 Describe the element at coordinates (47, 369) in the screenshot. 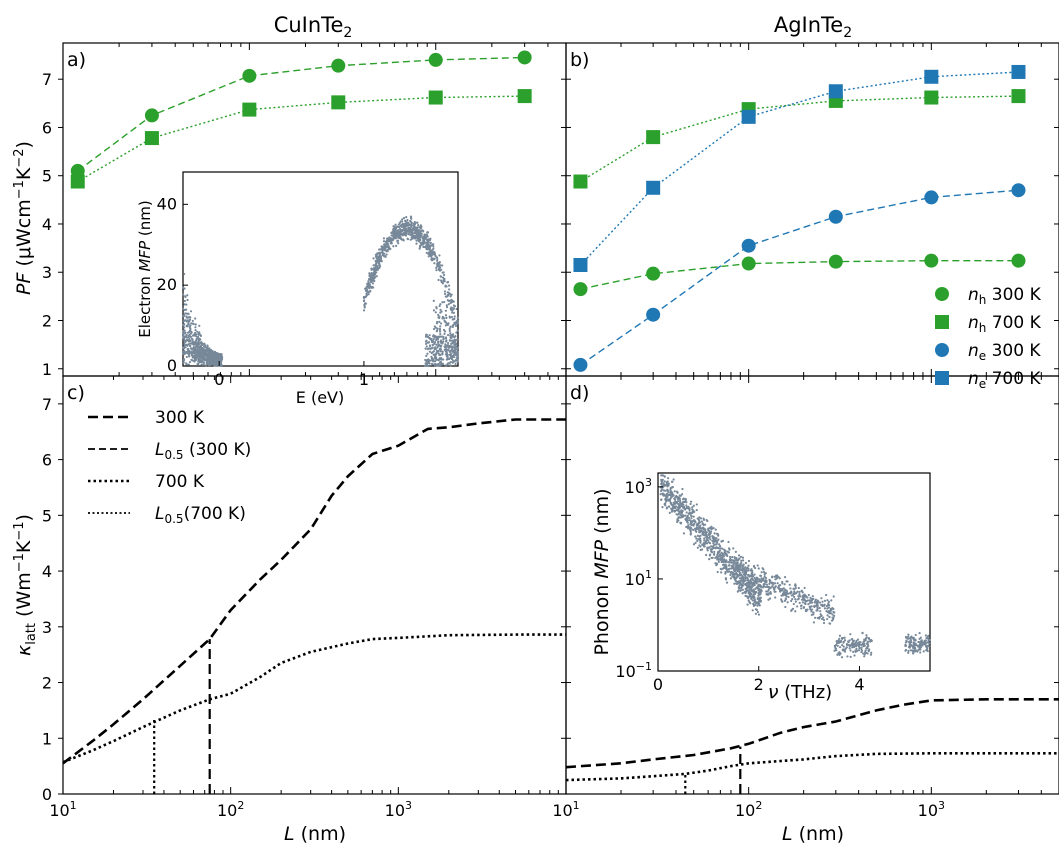

I see `y-tick-label-a: 1` at that location.